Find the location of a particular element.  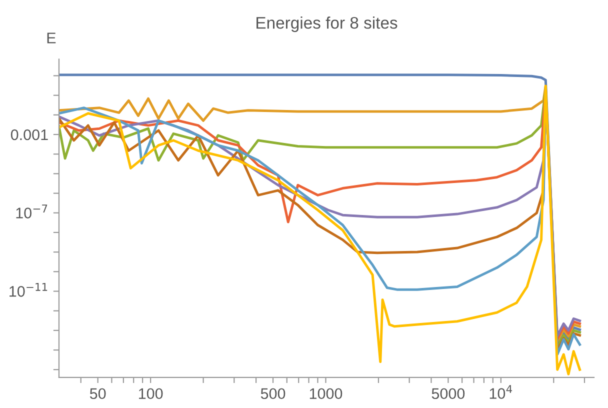

x-tick-label: 50 is located at coordinates (98, 394).